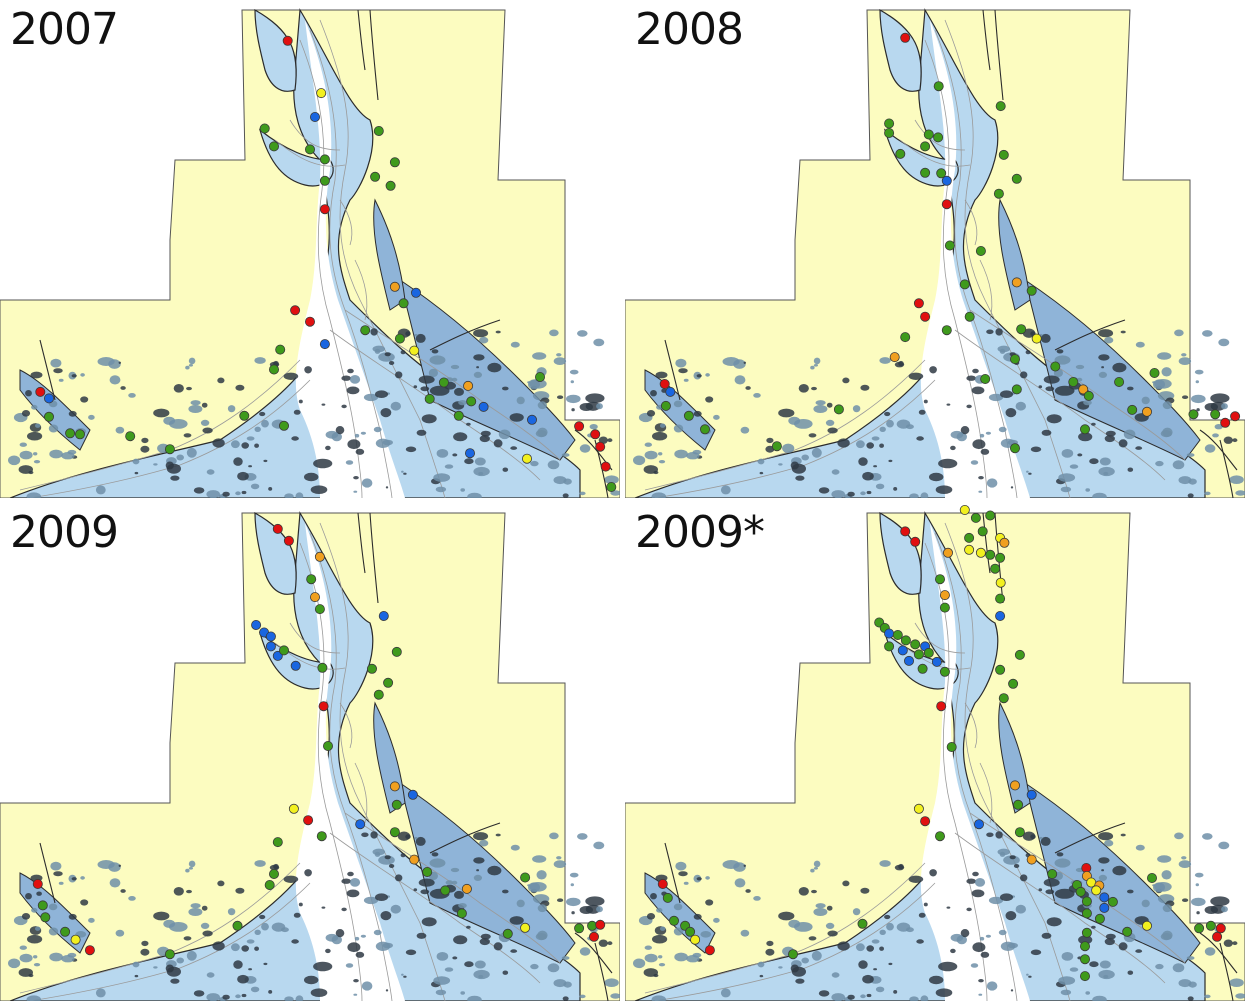 This screenshot has height=1006, width=1250. What do you see at coordinates (1112, 872) in the screenshot?
I see `inner-bay-water` at bounding box center [1112, 872].